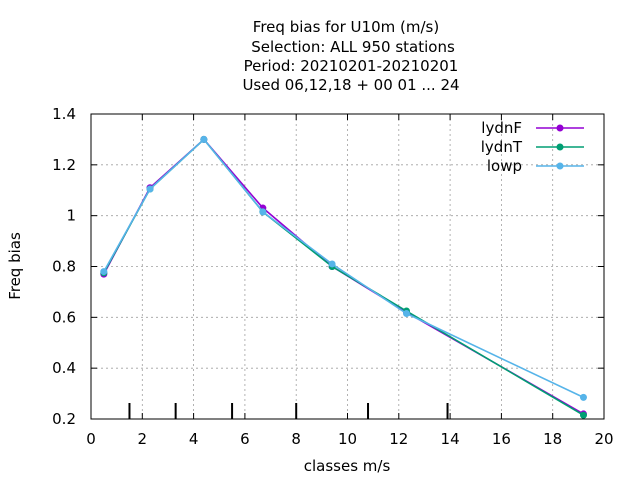 The image size is (640, 480). What do you see at coordinates (502, 147) in the screenshot?
I see `legend-label-lydnT: lydnT` at bounding box center [502, 147].